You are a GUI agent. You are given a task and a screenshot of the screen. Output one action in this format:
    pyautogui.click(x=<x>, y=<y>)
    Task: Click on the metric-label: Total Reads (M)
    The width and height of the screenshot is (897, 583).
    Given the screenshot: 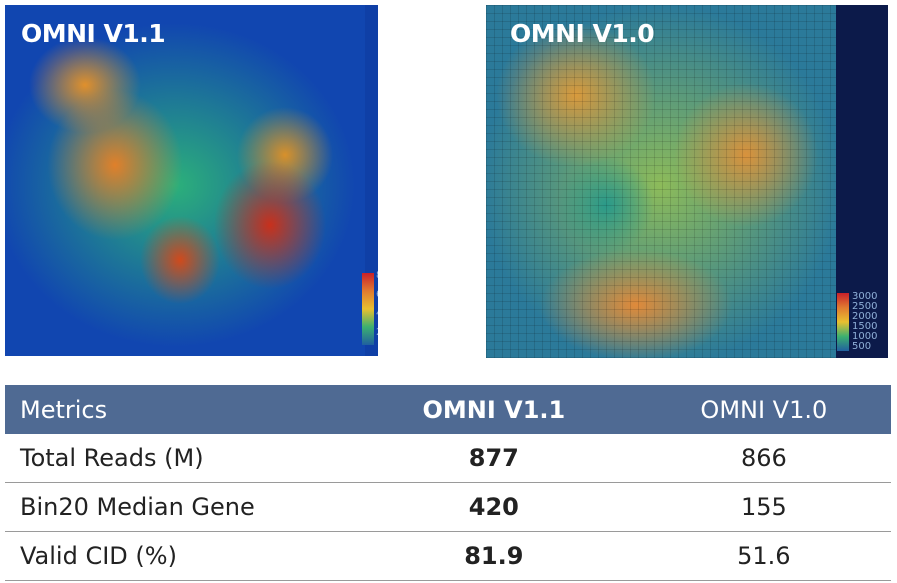 What is the action you would take?
    pyautogui.click(x=178, y=458)
    